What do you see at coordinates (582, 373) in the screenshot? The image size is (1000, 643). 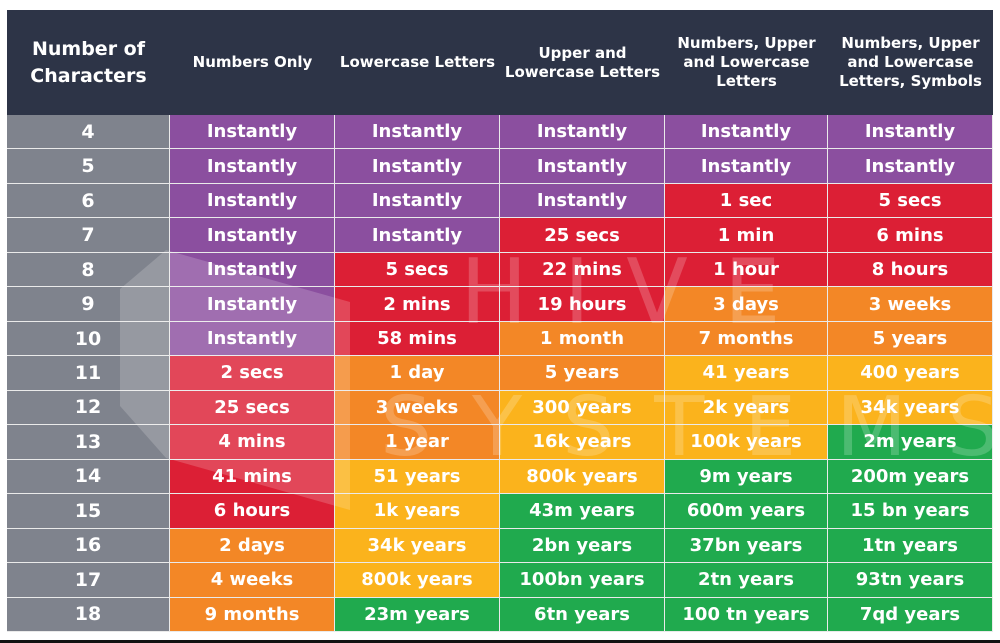 I see `cell-upper-lowercase-letters: 5 years` at bounding box center [582, 373].